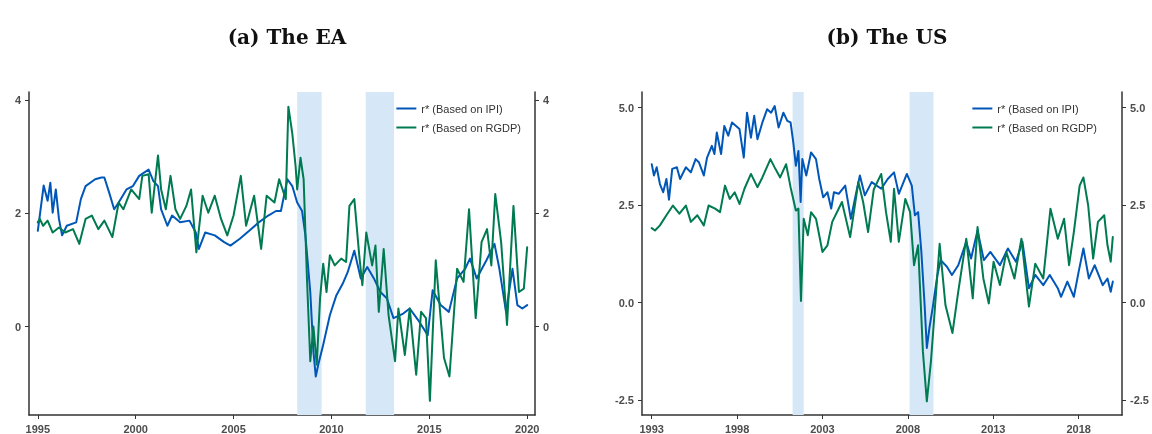 The height and width of the screenshot is (434, 1152). I want to click on y-tick-label: 0, so click(17, 326).